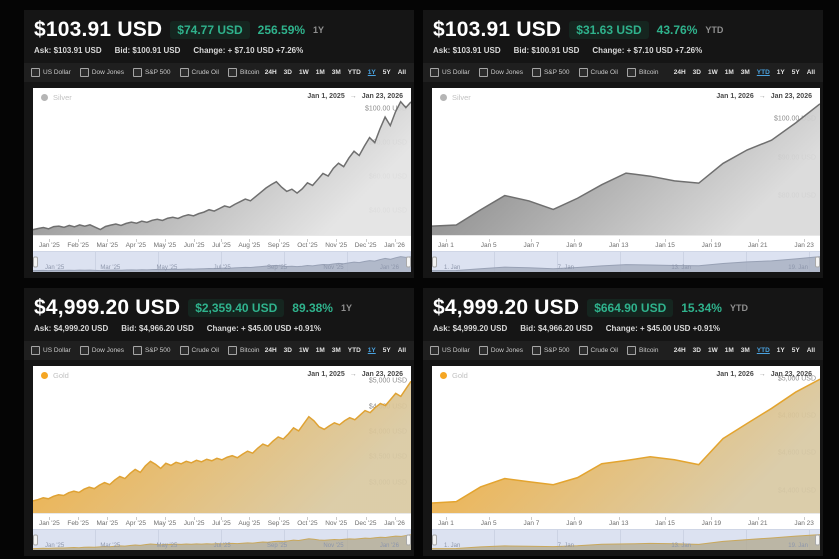  What do you see at coordinates (470, 328) in the screenshot?
I see `ask-value: Ask: $4,999.20 USD` at bounding box center [470, 328].